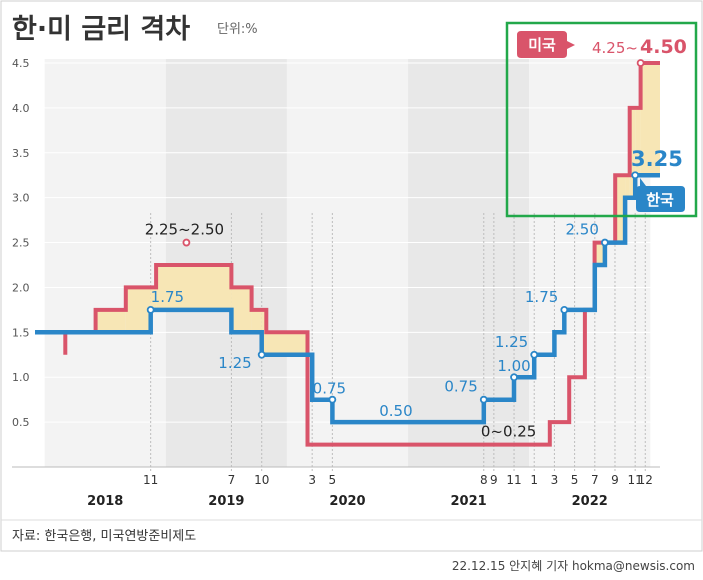 Image resolution: width=703 pixels, height=580 pixels. What do you see at coordinates (21, 63) in the screenshot?
I see `y-tick-label: 4.5` at bounding box center [21, 63].